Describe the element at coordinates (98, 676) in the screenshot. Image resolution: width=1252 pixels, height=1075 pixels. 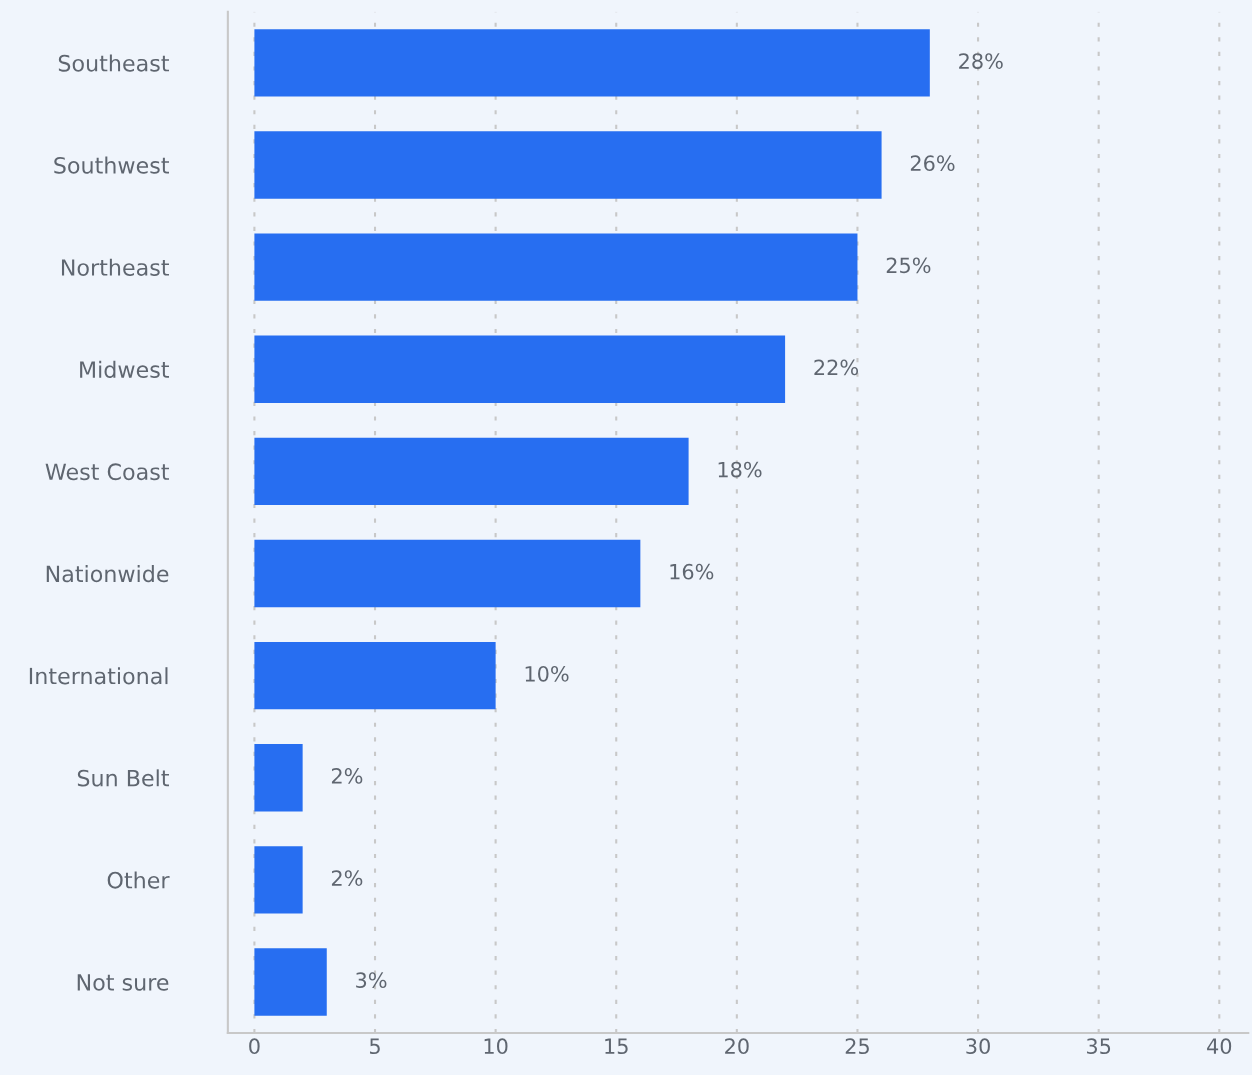
I see `y-tick-label: International` at that location.